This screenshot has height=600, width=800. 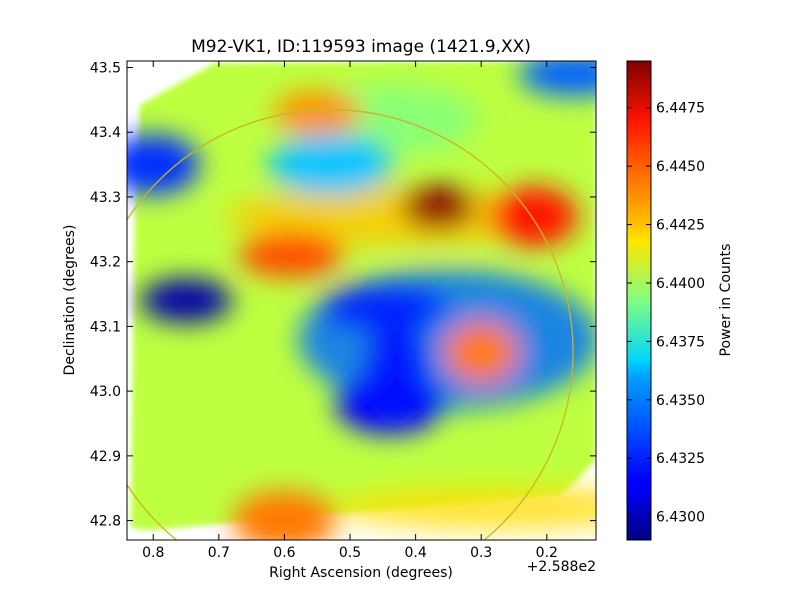 I want to click on x-tick-label: 0.4, so click(x=415, y=553).